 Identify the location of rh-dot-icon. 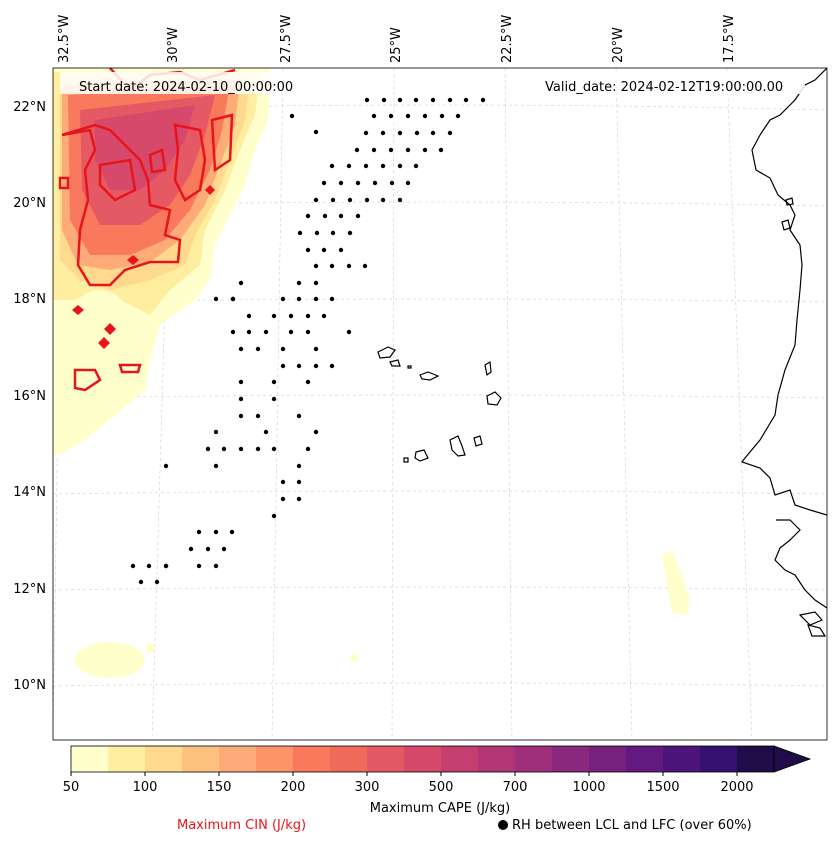
(503, 825).